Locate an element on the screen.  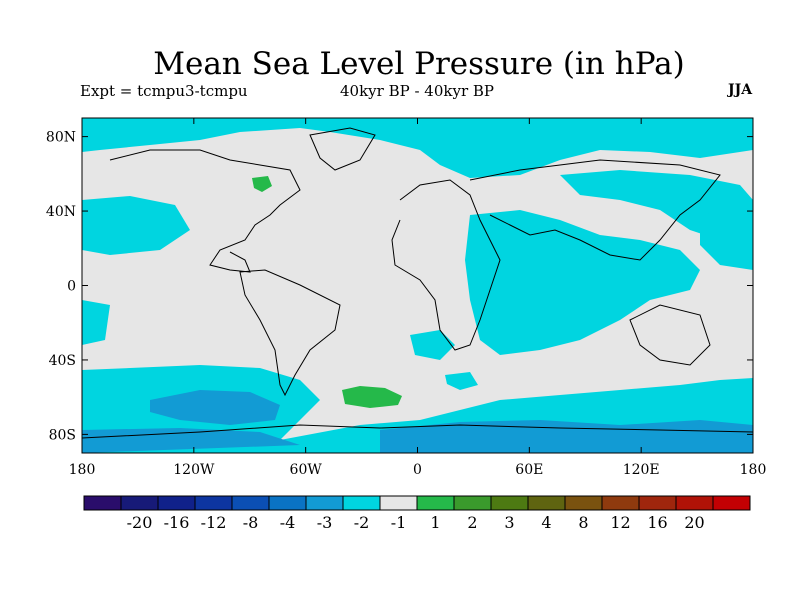
colorbar-label: -12 is located at coordinates (214, 522).